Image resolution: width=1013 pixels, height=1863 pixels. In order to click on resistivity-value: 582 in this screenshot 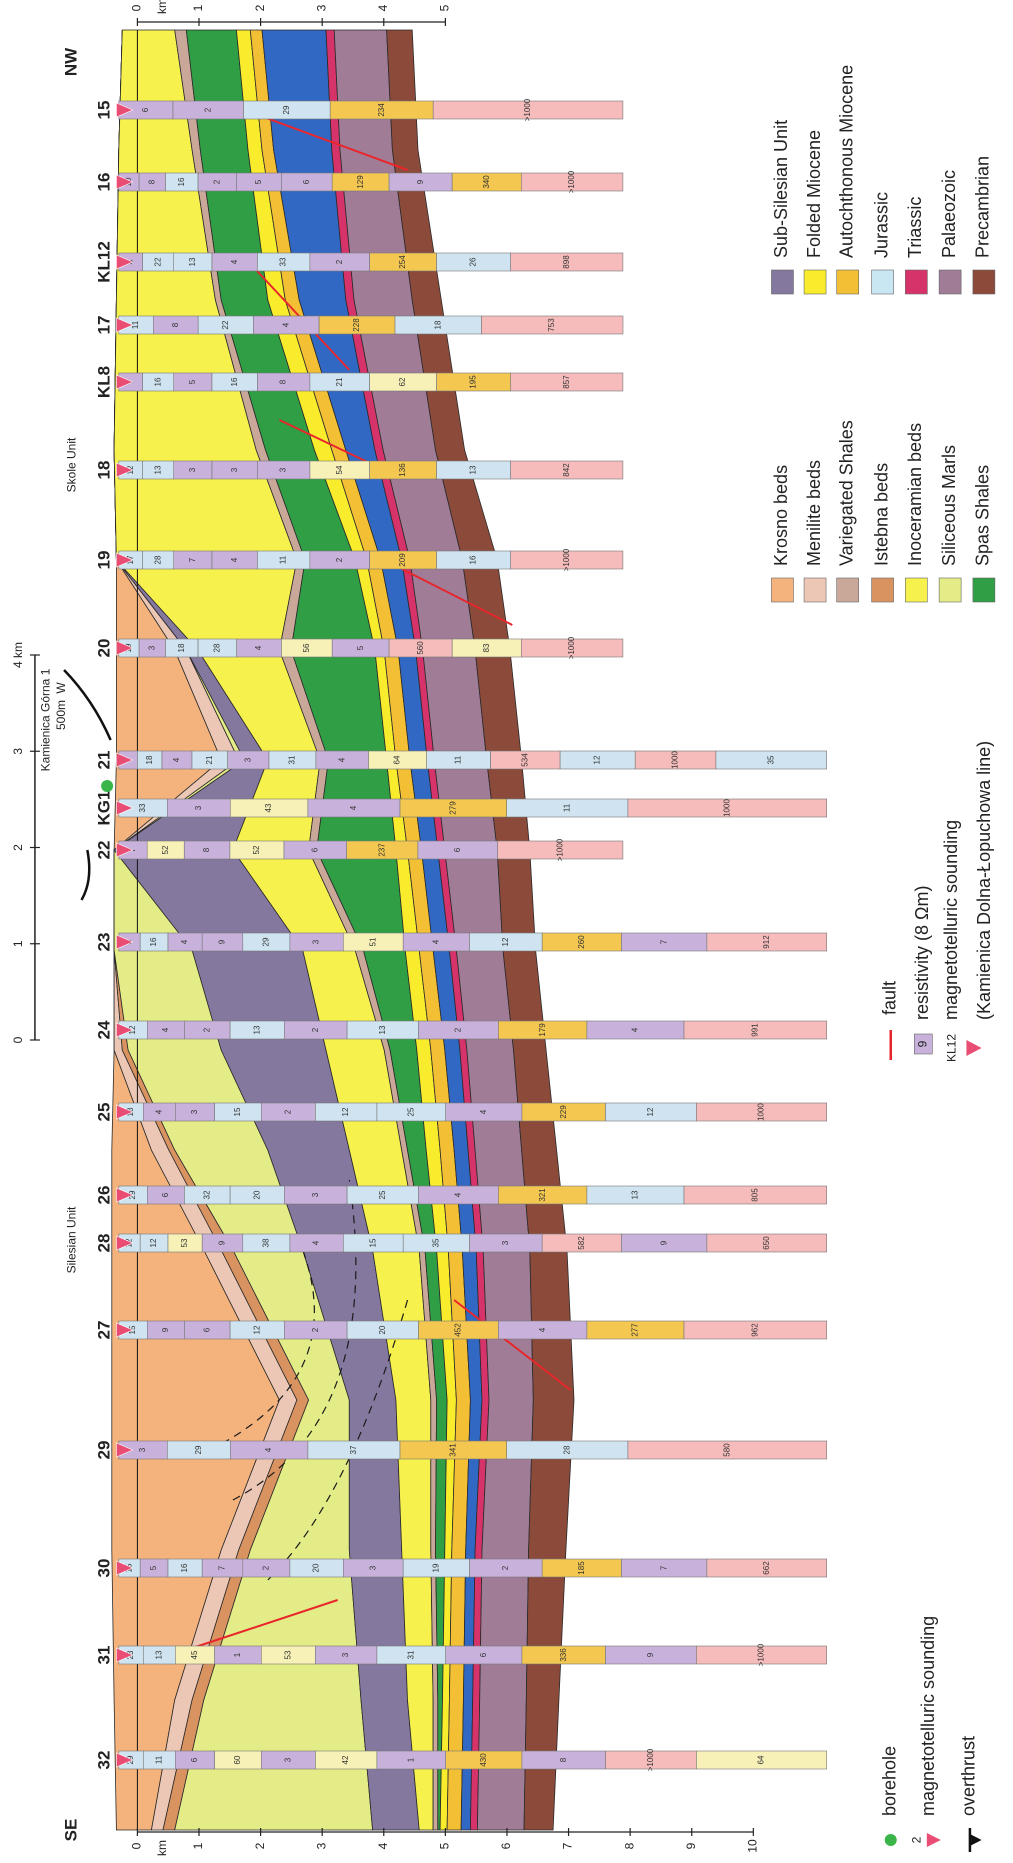, I will do `click(581, 1243)`.